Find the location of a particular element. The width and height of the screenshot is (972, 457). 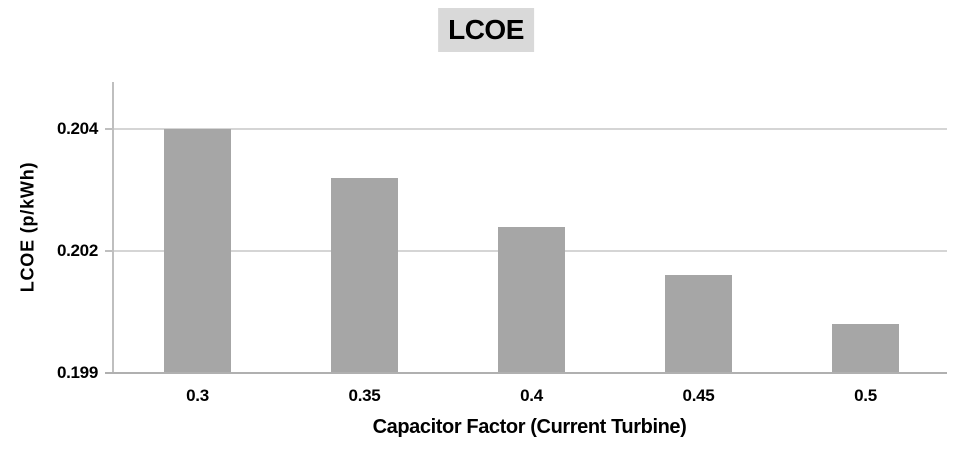

x-axis-baseline is located at coordinates (526, 373).